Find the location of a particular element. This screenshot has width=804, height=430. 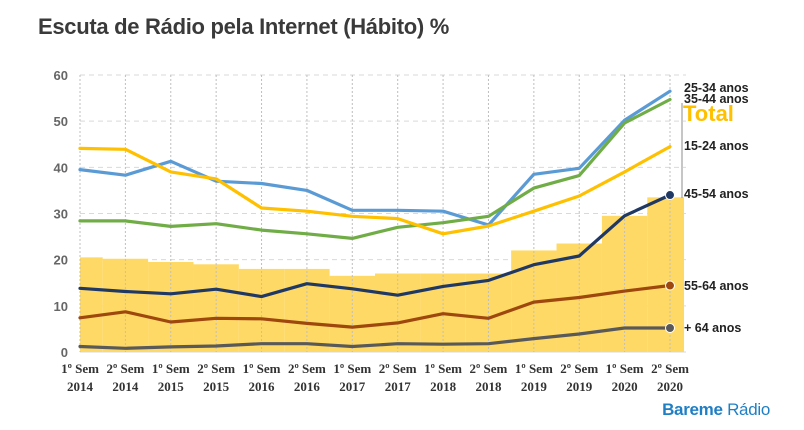

series-label: 25-34 anos is located at coordinates (716, 88).